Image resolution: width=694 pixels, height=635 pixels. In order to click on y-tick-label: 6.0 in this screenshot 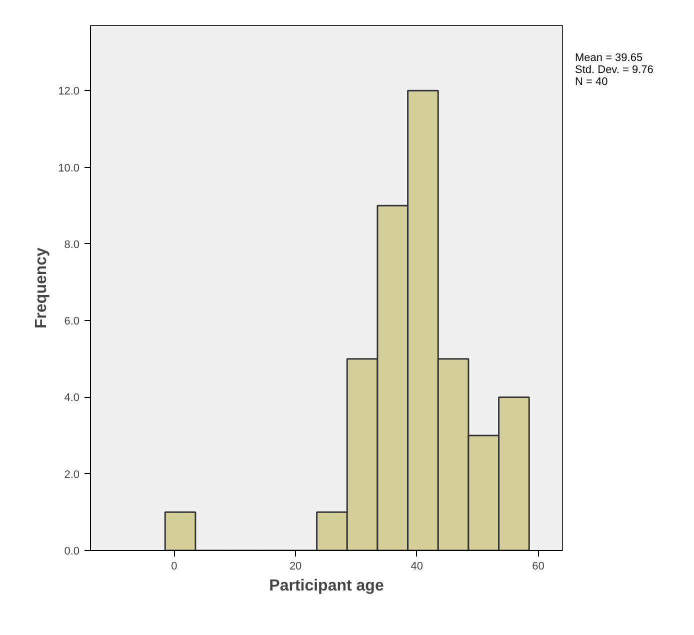, I will do `click(72, 322)`.